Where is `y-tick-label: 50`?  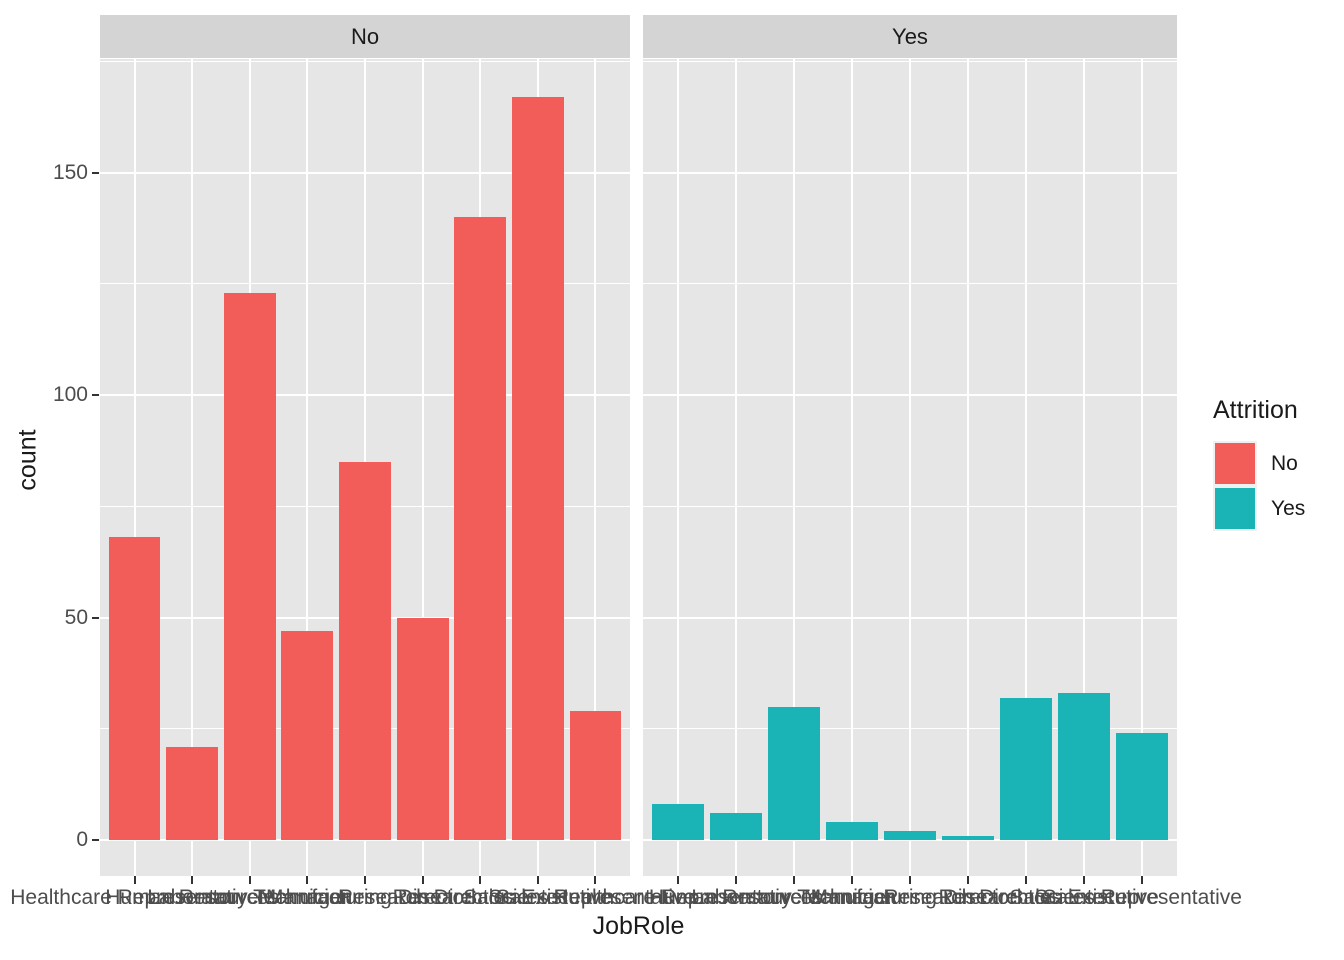 y-tick-label: 50 is located at coordinates (76, 617).